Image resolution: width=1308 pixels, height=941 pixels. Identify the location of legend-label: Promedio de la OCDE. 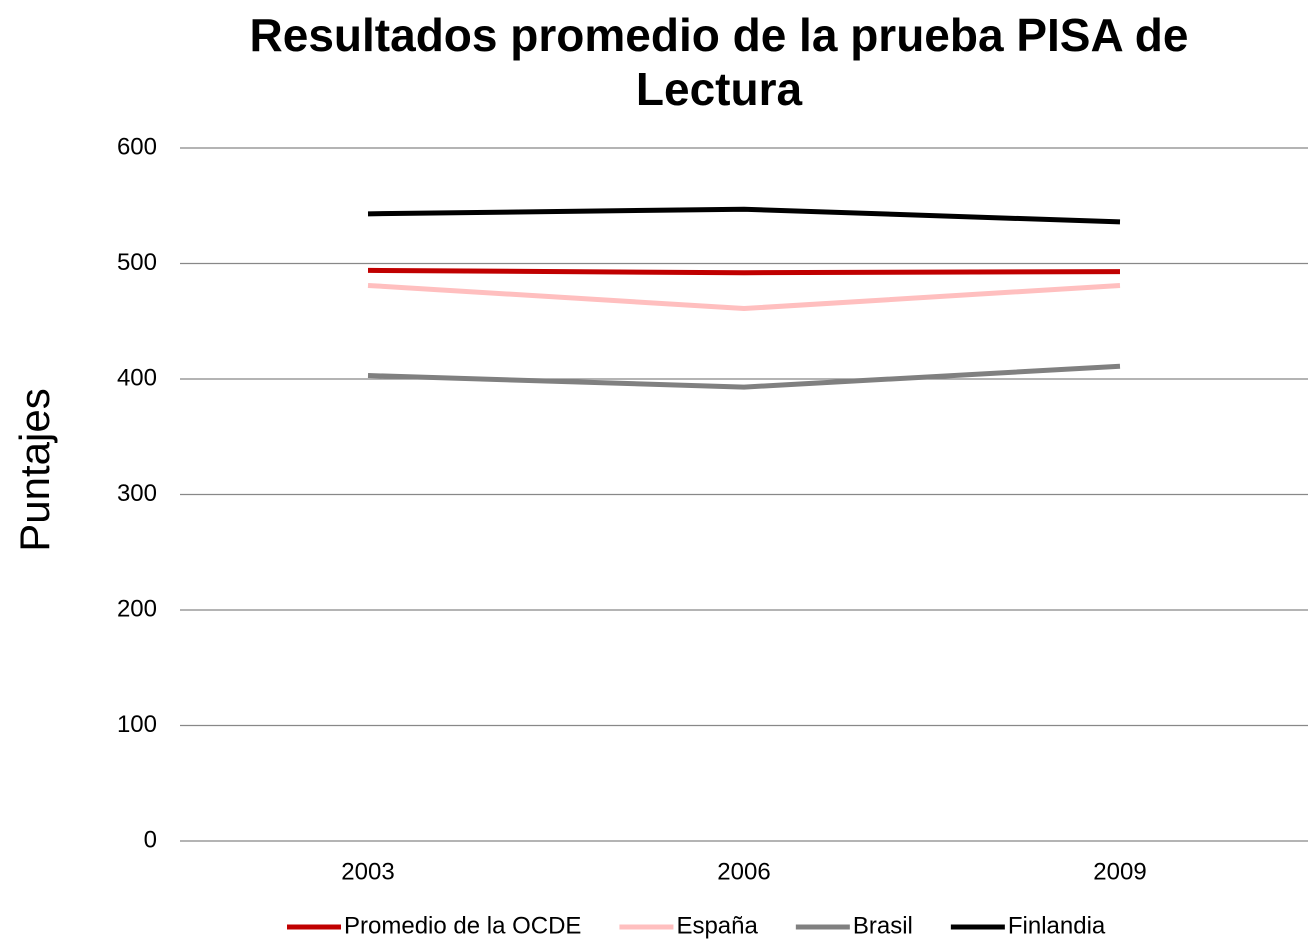
(462, 925).